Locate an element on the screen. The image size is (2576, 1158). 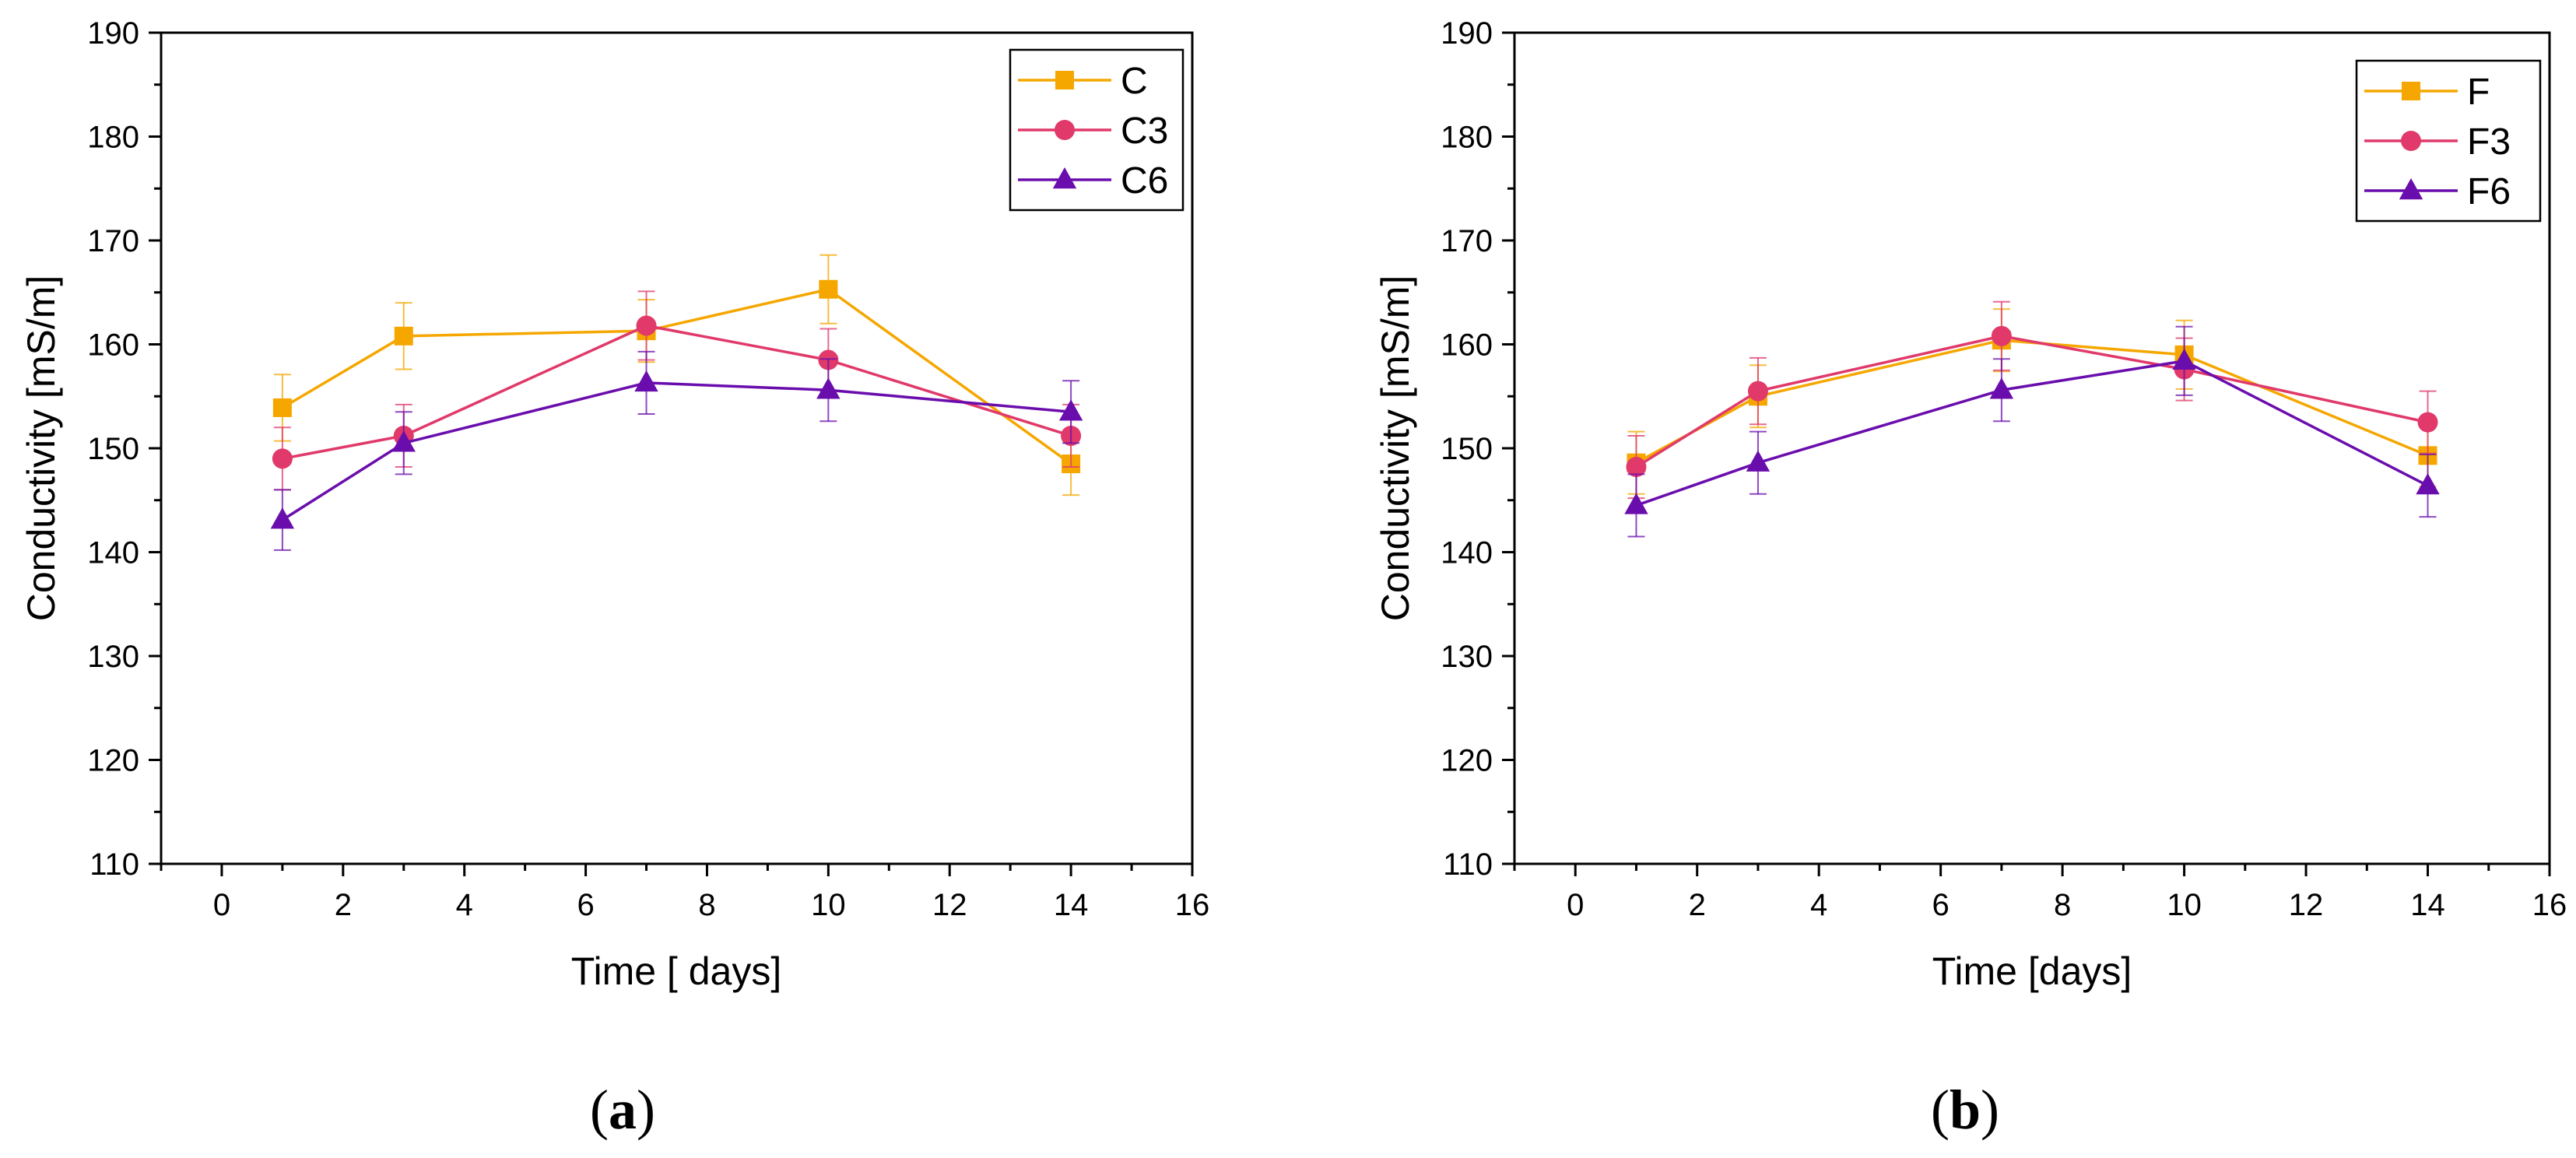
legend-label: F6 is located at coordinates (2489, 191).